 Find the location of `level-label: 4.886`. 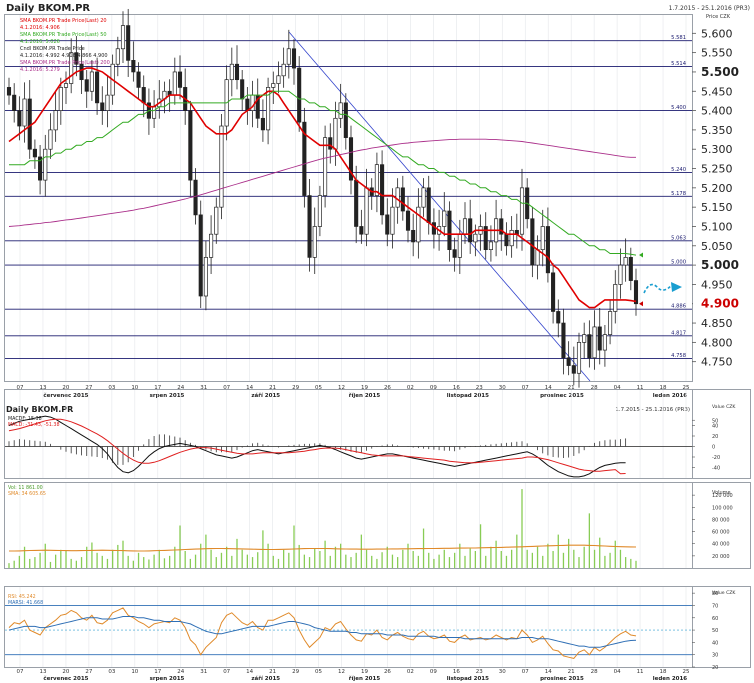

level-label: 4.886 is located at coordinates (678, 307).